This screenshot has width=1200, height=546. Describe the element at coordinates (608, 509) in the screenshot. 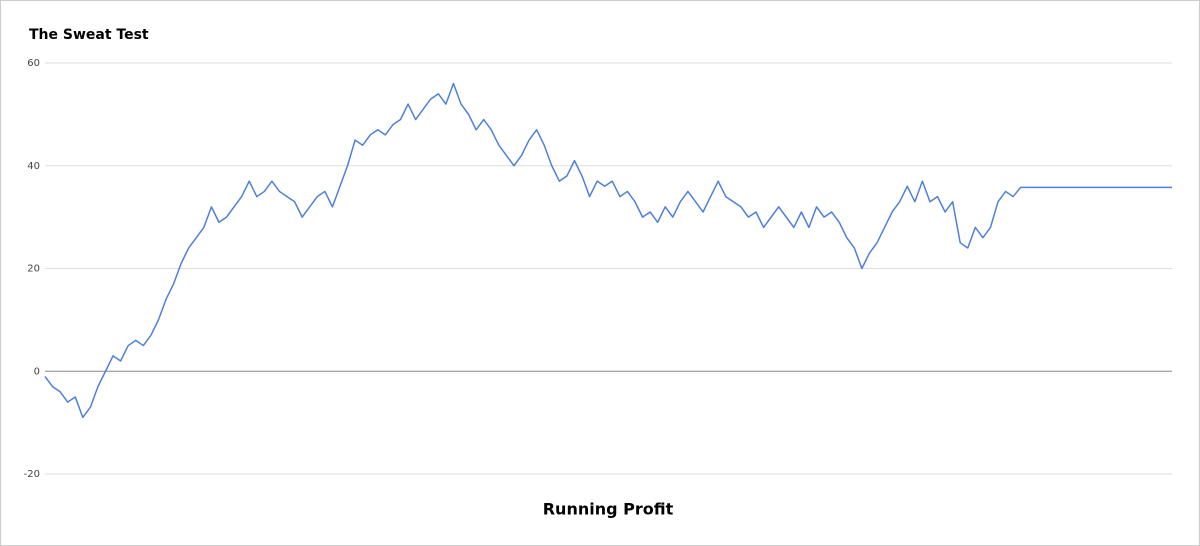

I see `x-axis-title: Running Profit` at that location.